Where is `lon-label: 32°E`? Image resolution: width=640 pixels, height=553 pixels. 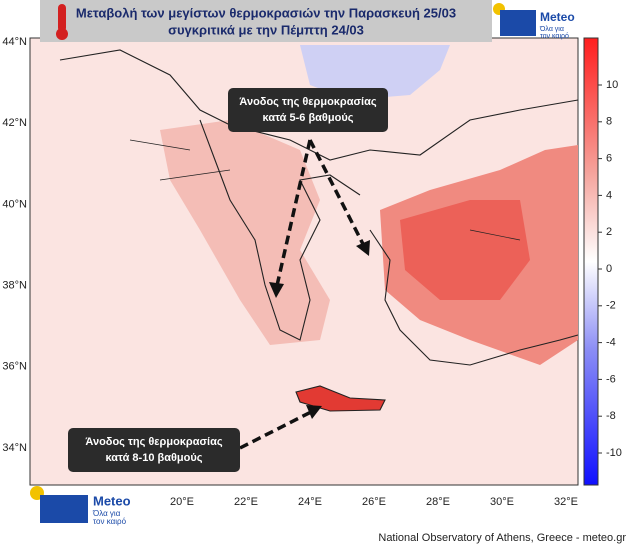 lon-label: 32°E is located at coordinates (566, 502).